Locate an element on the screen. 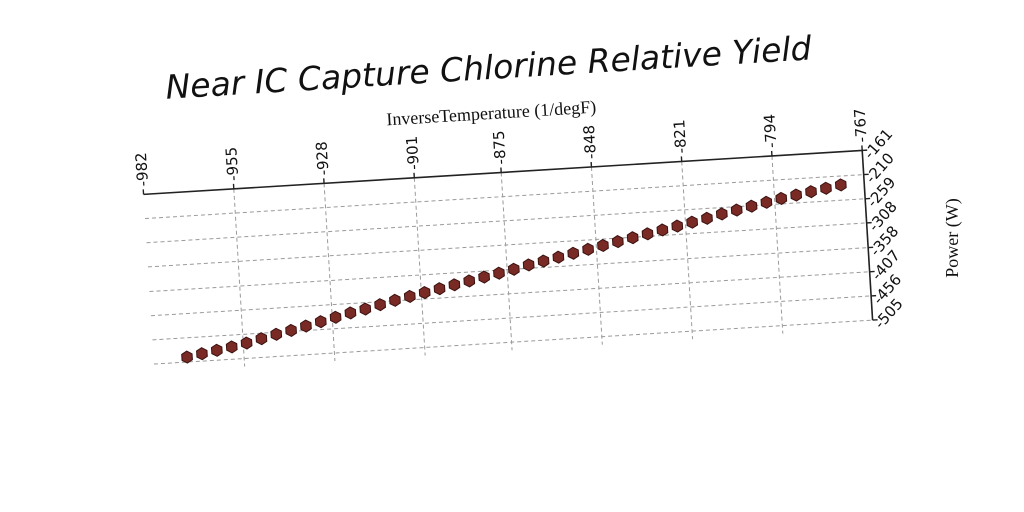 Image resolution: width=1024 pixels, height=512 pixels. chart-title: Near IC Capture Chlorine Relative Yield is located at coordinates (488, 67).